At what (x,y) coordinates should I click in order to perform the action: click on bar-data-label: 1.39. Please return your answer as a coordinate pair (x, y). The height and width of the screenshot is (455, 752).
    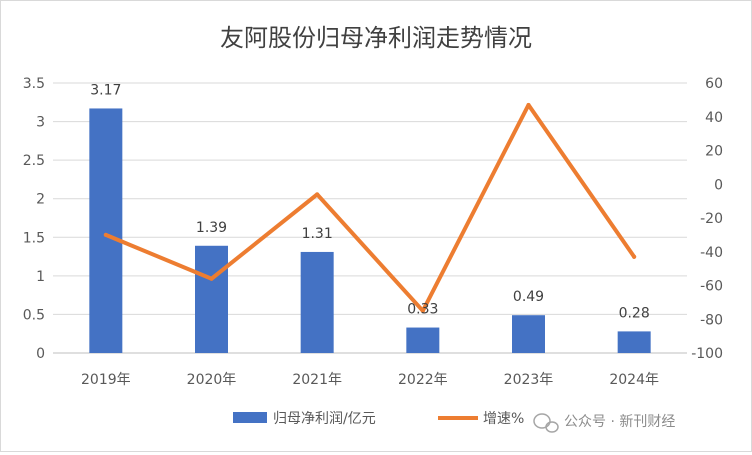
    Looking at the image, I should click on (211, 228).